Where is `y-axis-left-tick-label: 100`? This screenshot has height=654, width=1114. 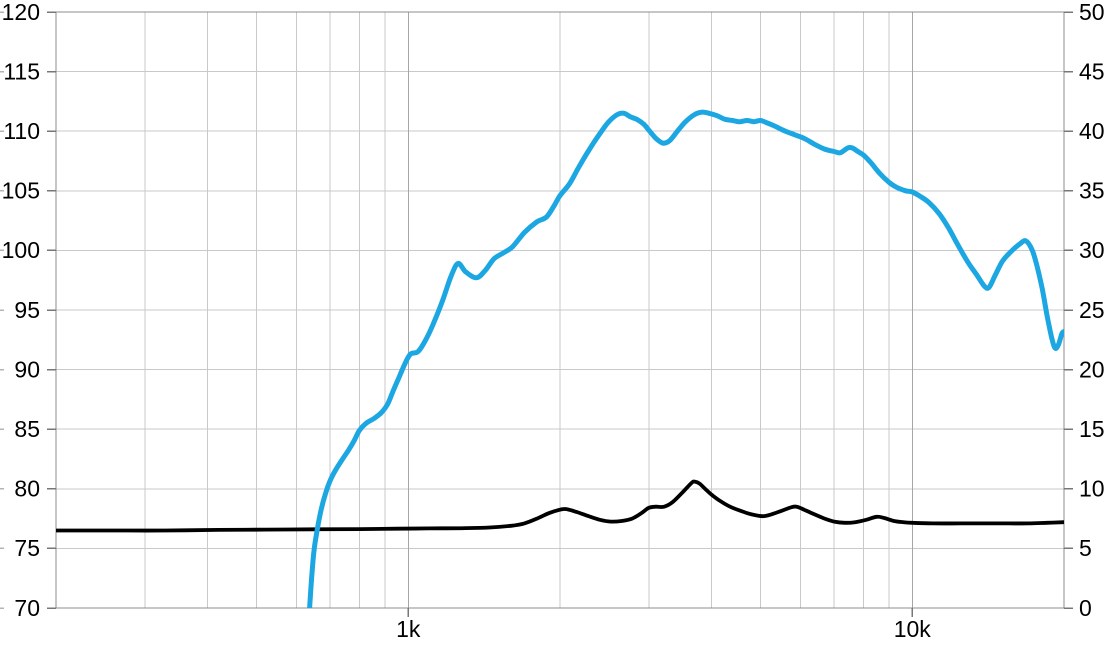
y-axis-left-tick-label: 100 is located at coordinates (21, 250).